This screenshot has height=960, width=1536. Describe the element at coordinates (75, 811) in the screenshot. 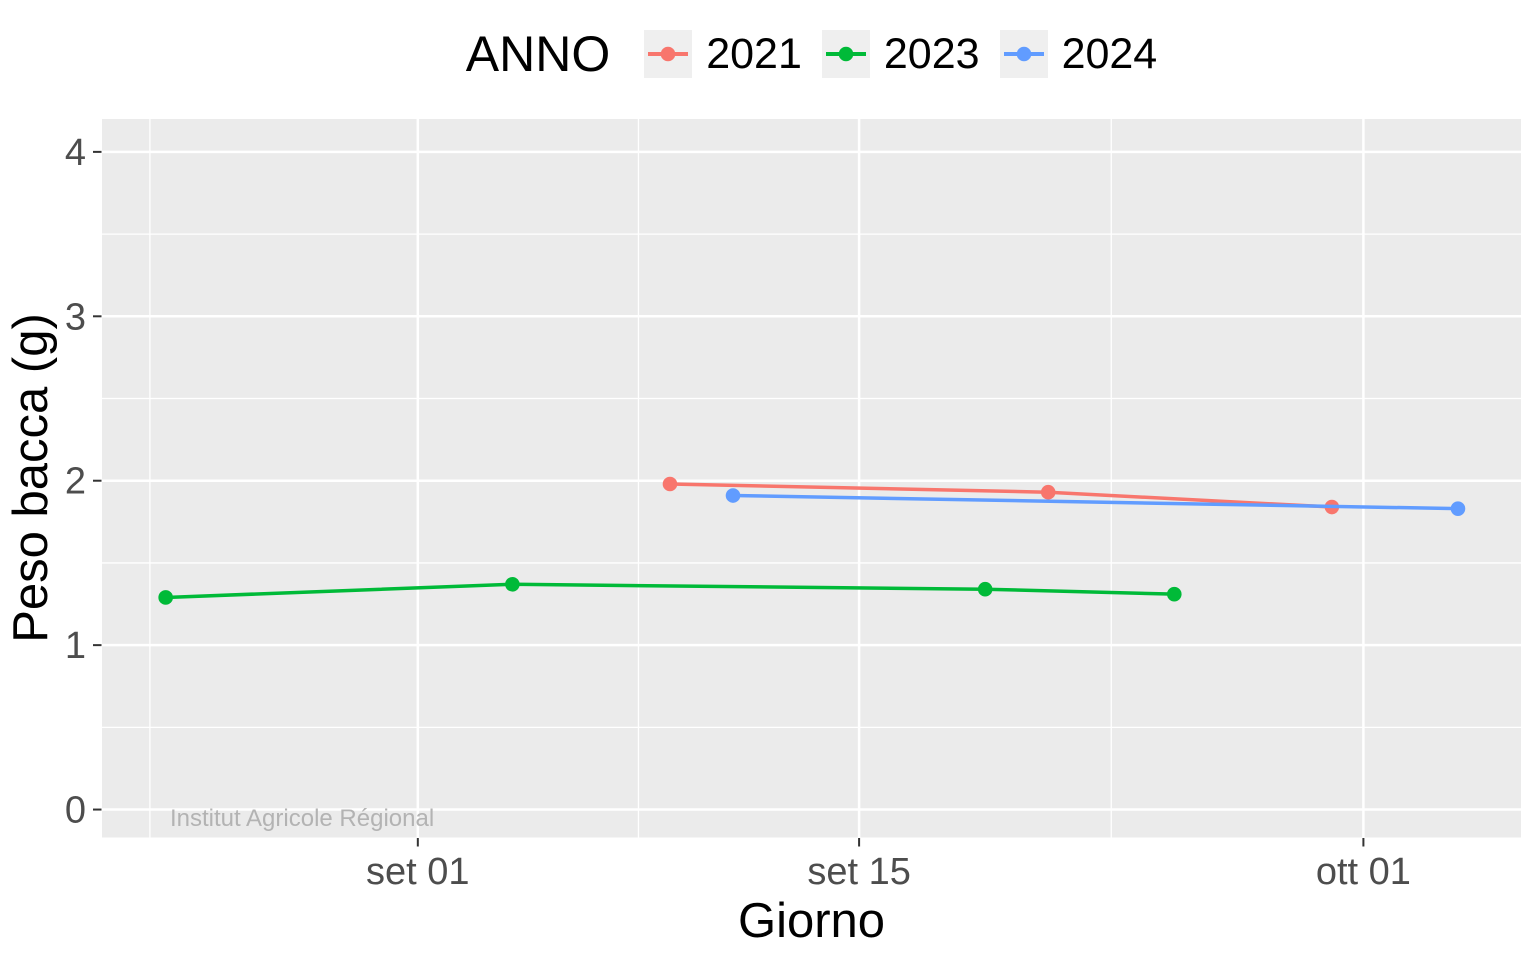

I see `y-tick-label: 0` at that location.